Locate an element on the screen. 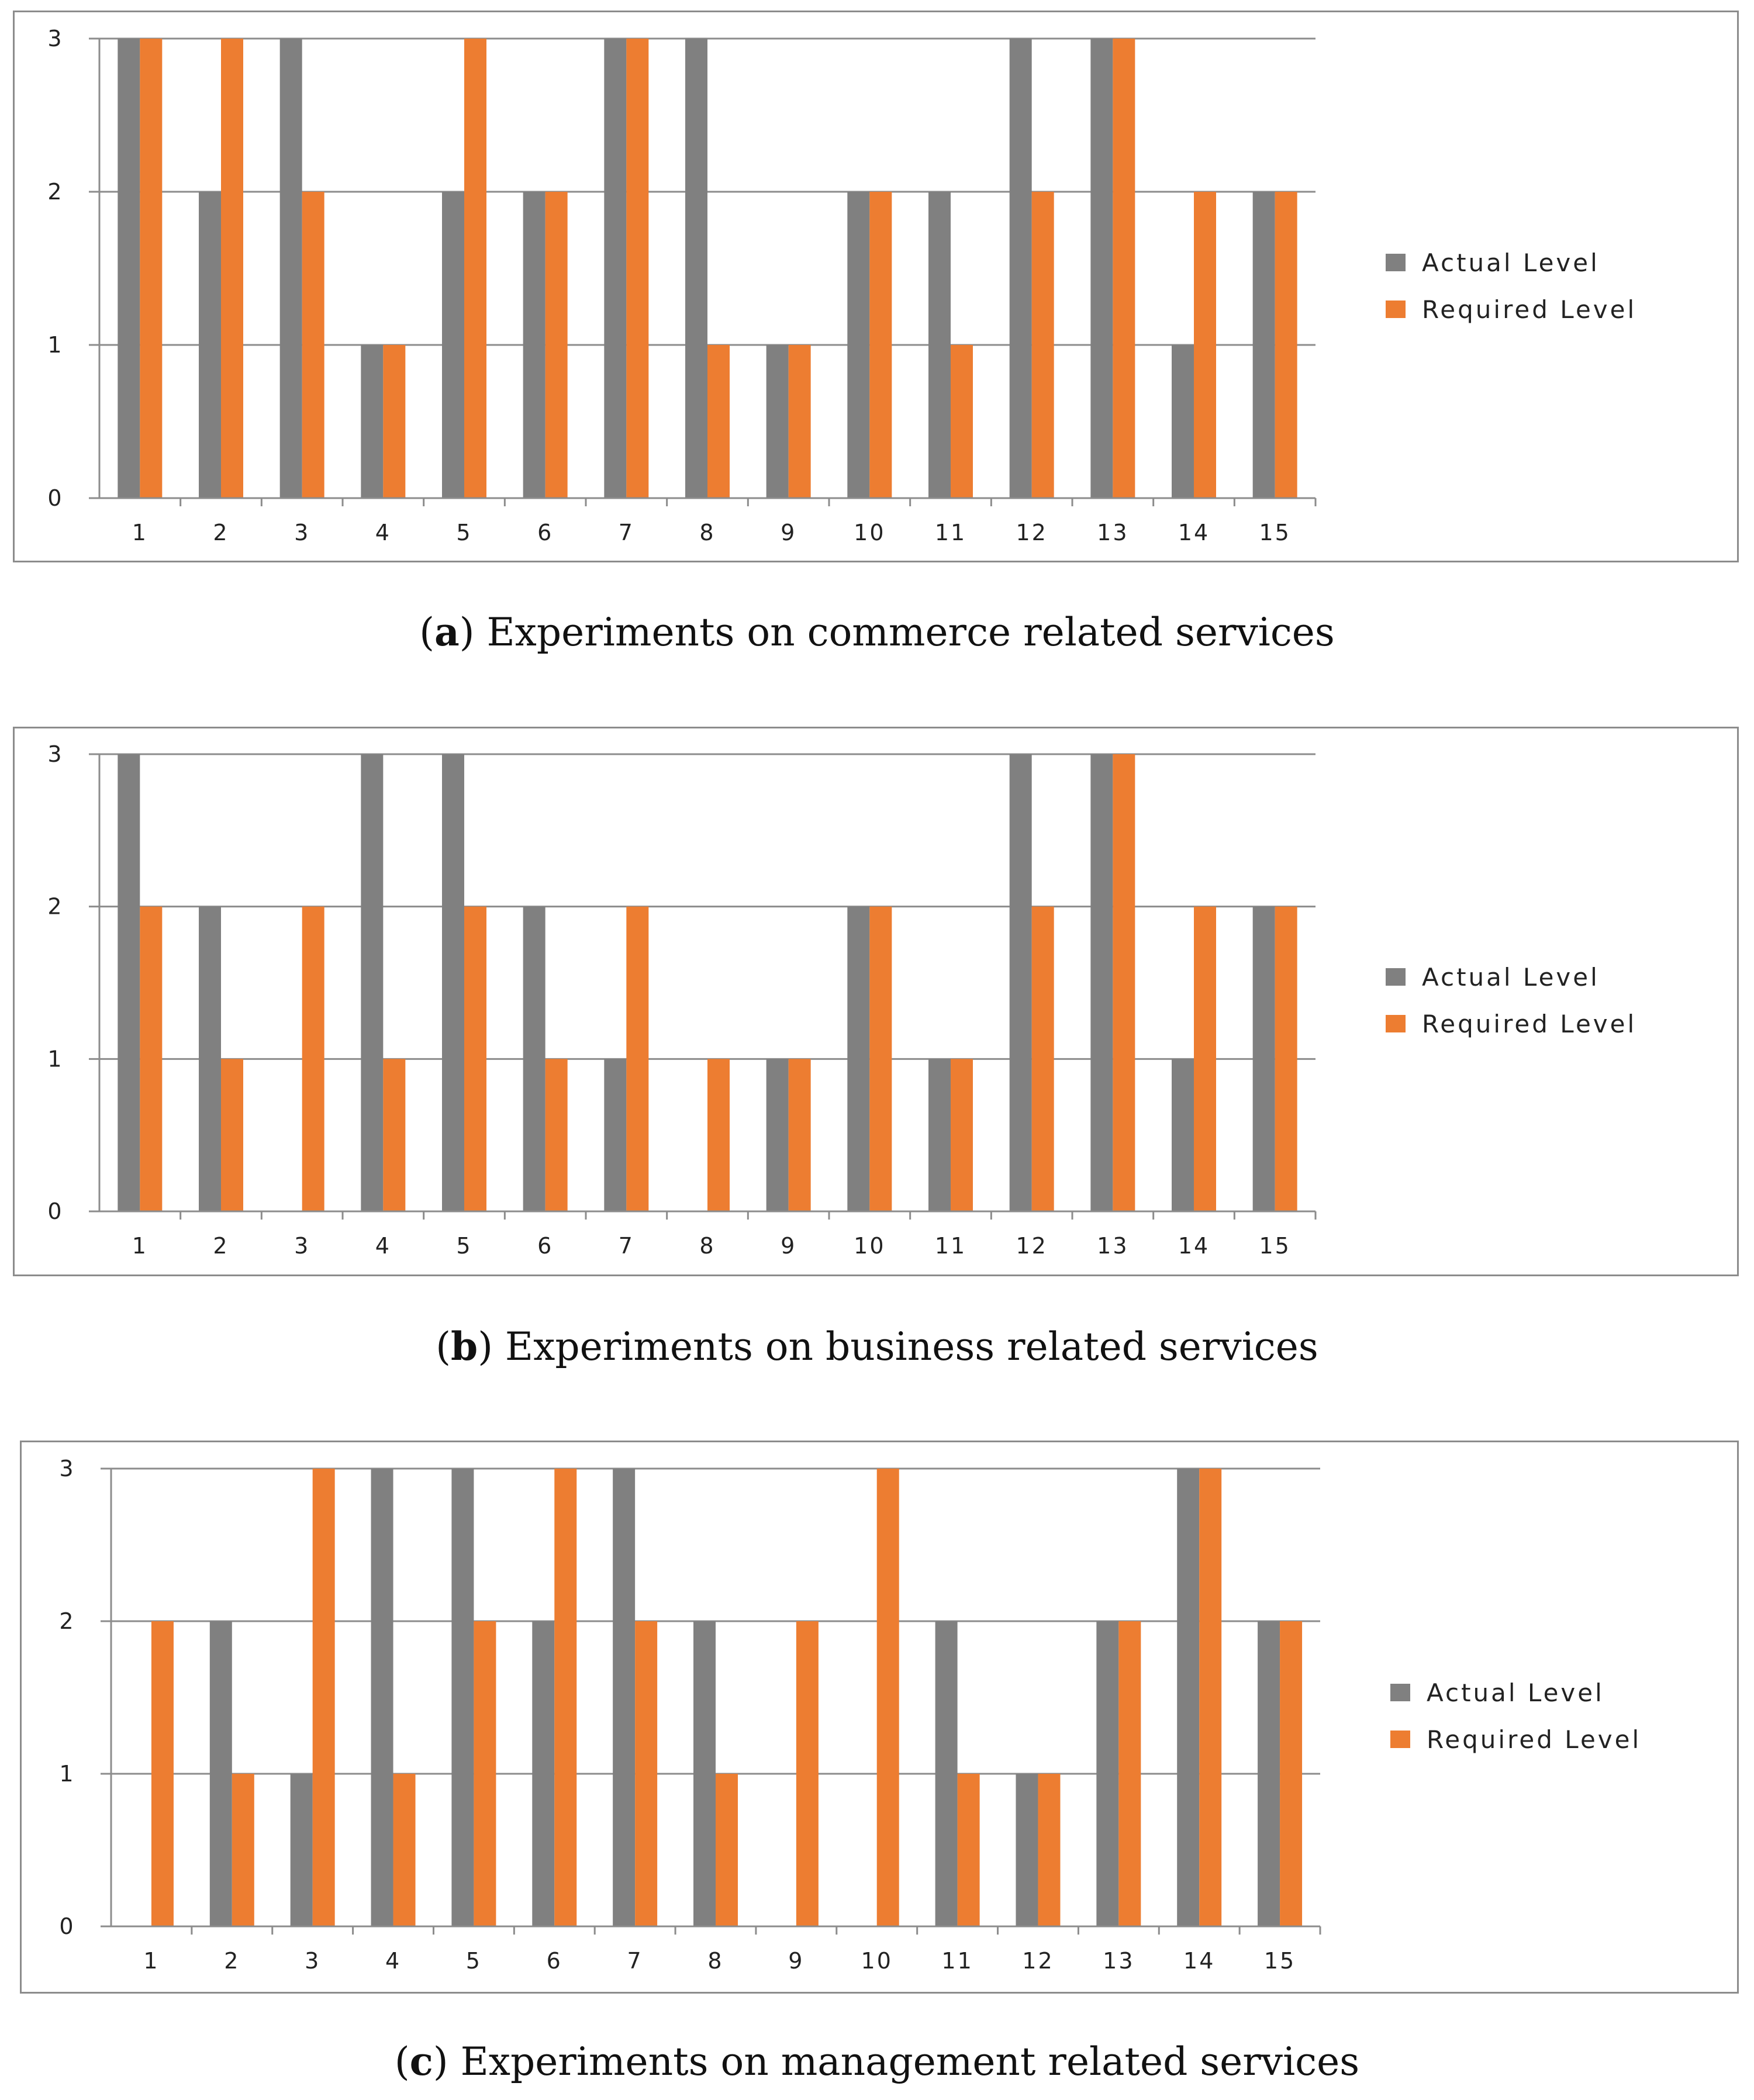 Image resolution: width=1754 pixels, height=2100 pixels. x-tick-label: 5 is located at coordinates (464, 532).